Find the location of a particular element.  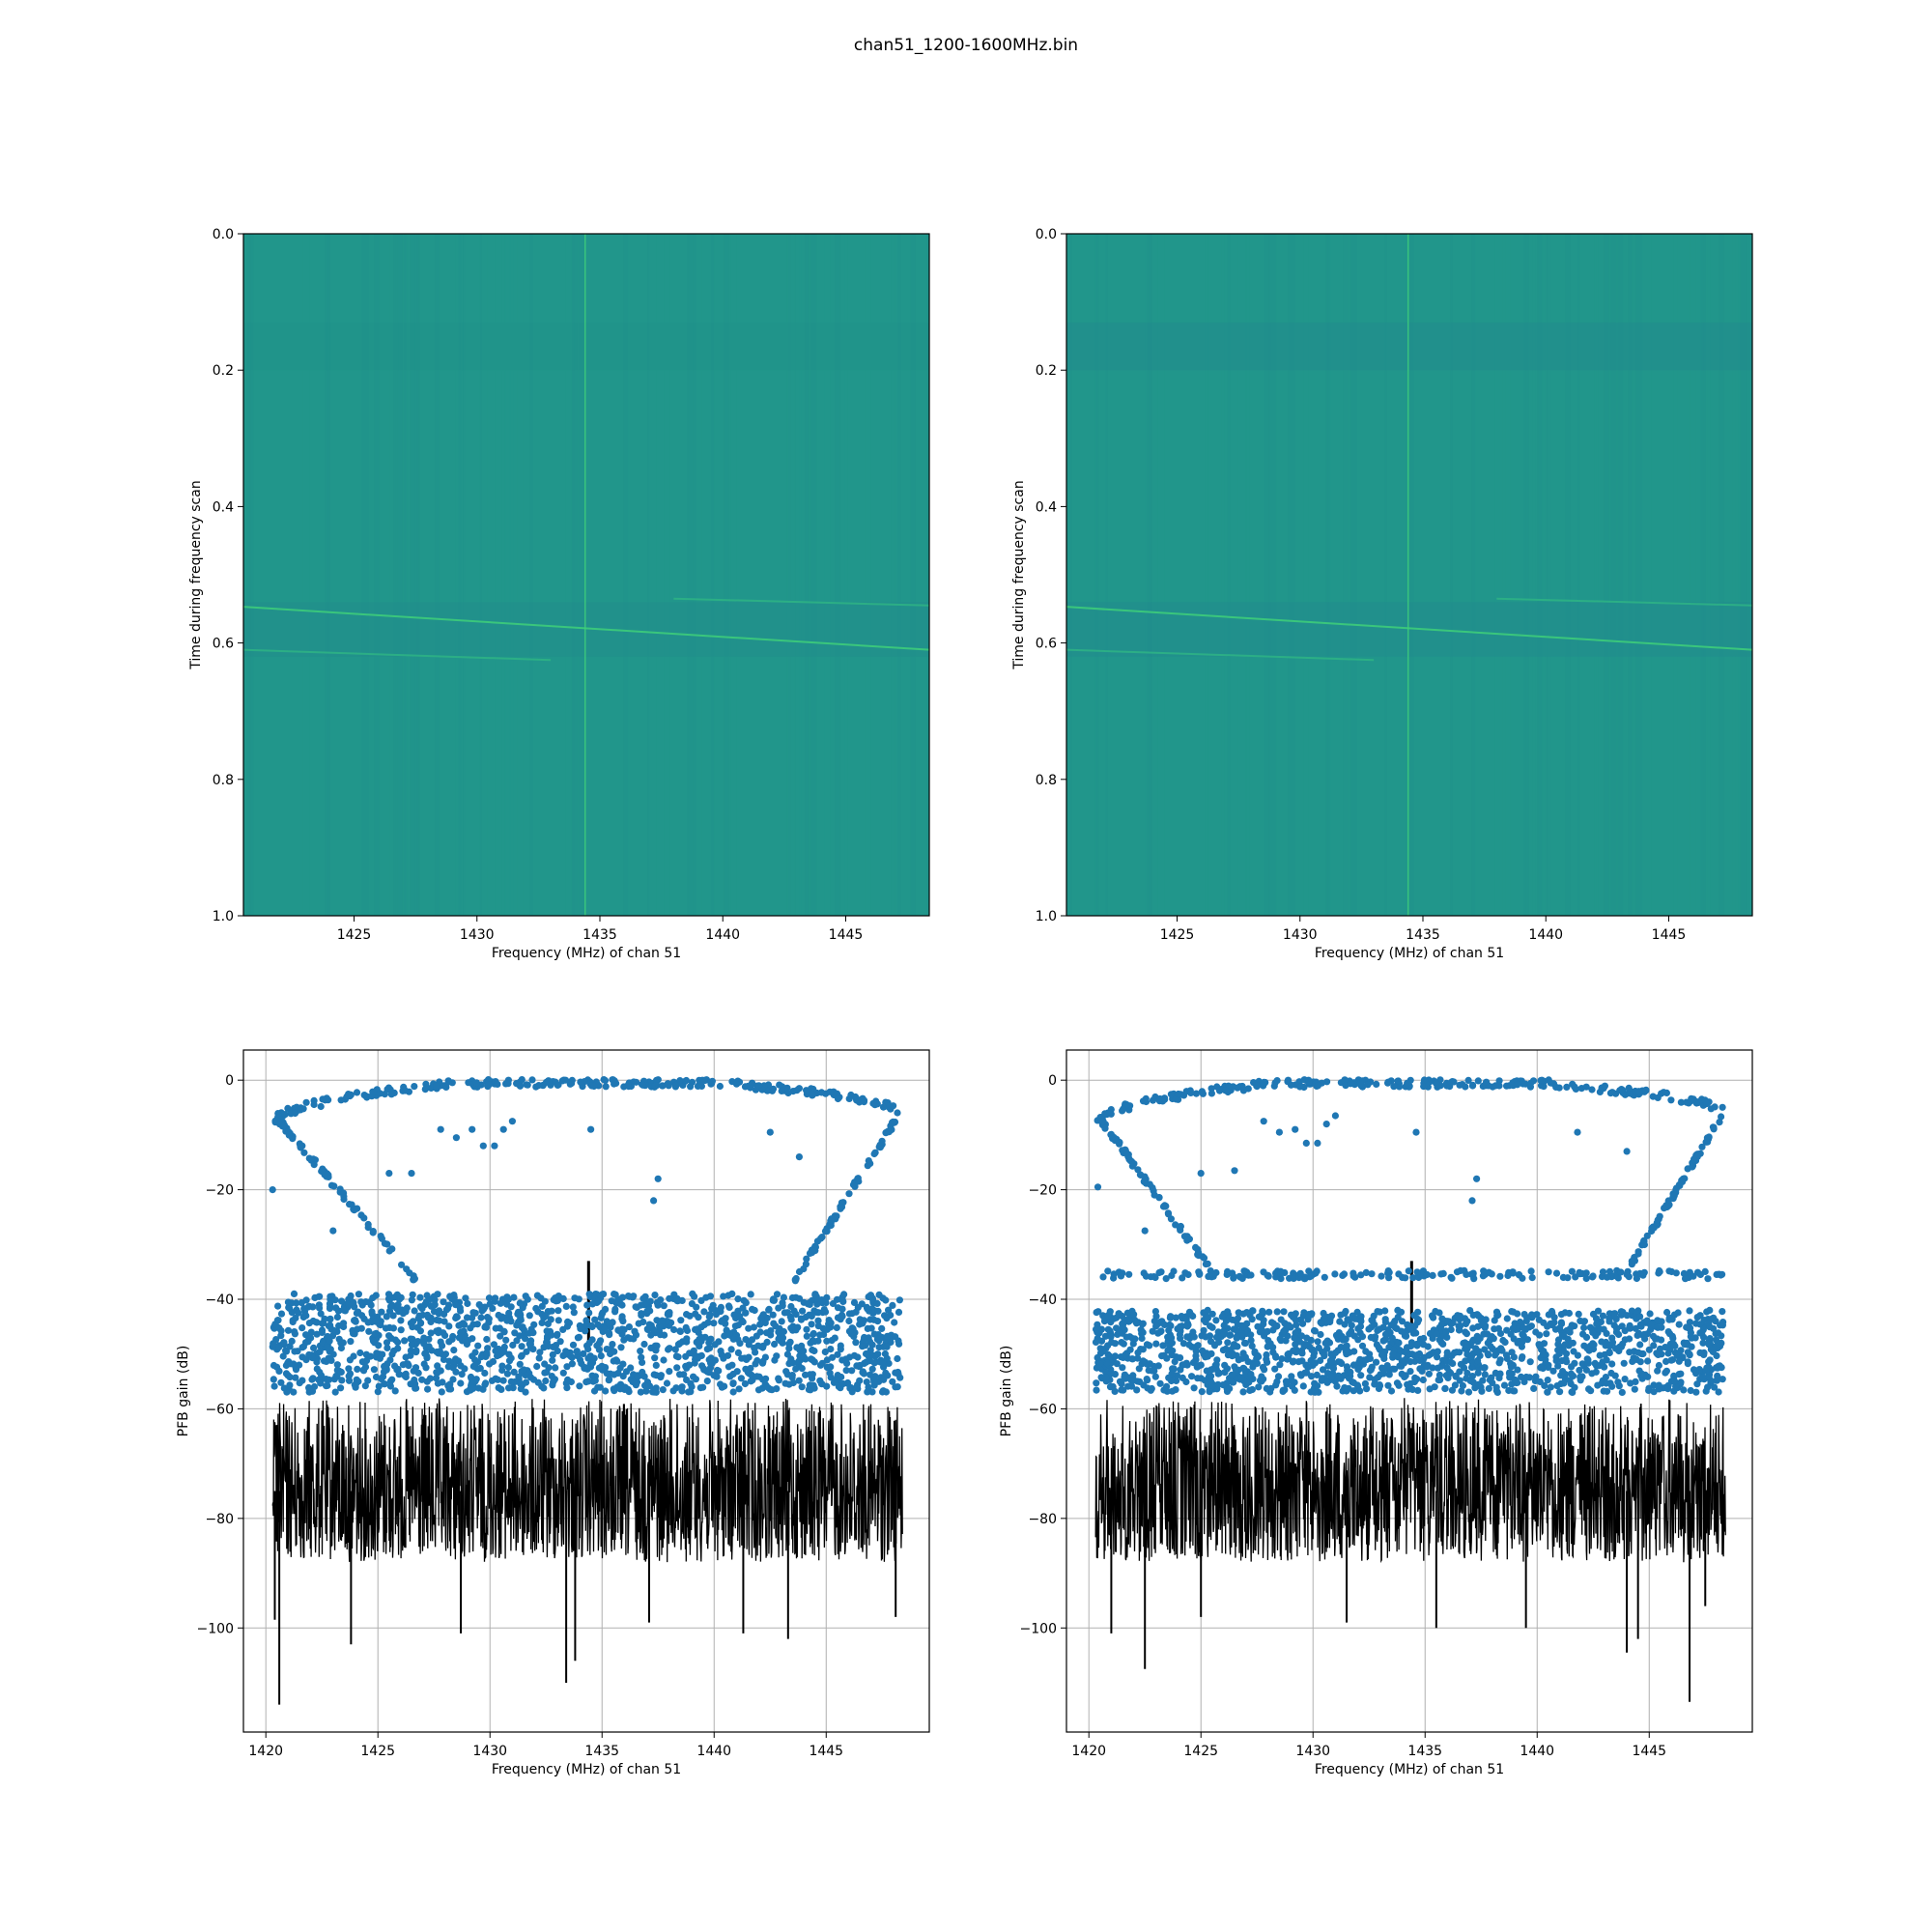

gain-point-outlier is located at coordinates (1098, 1187).